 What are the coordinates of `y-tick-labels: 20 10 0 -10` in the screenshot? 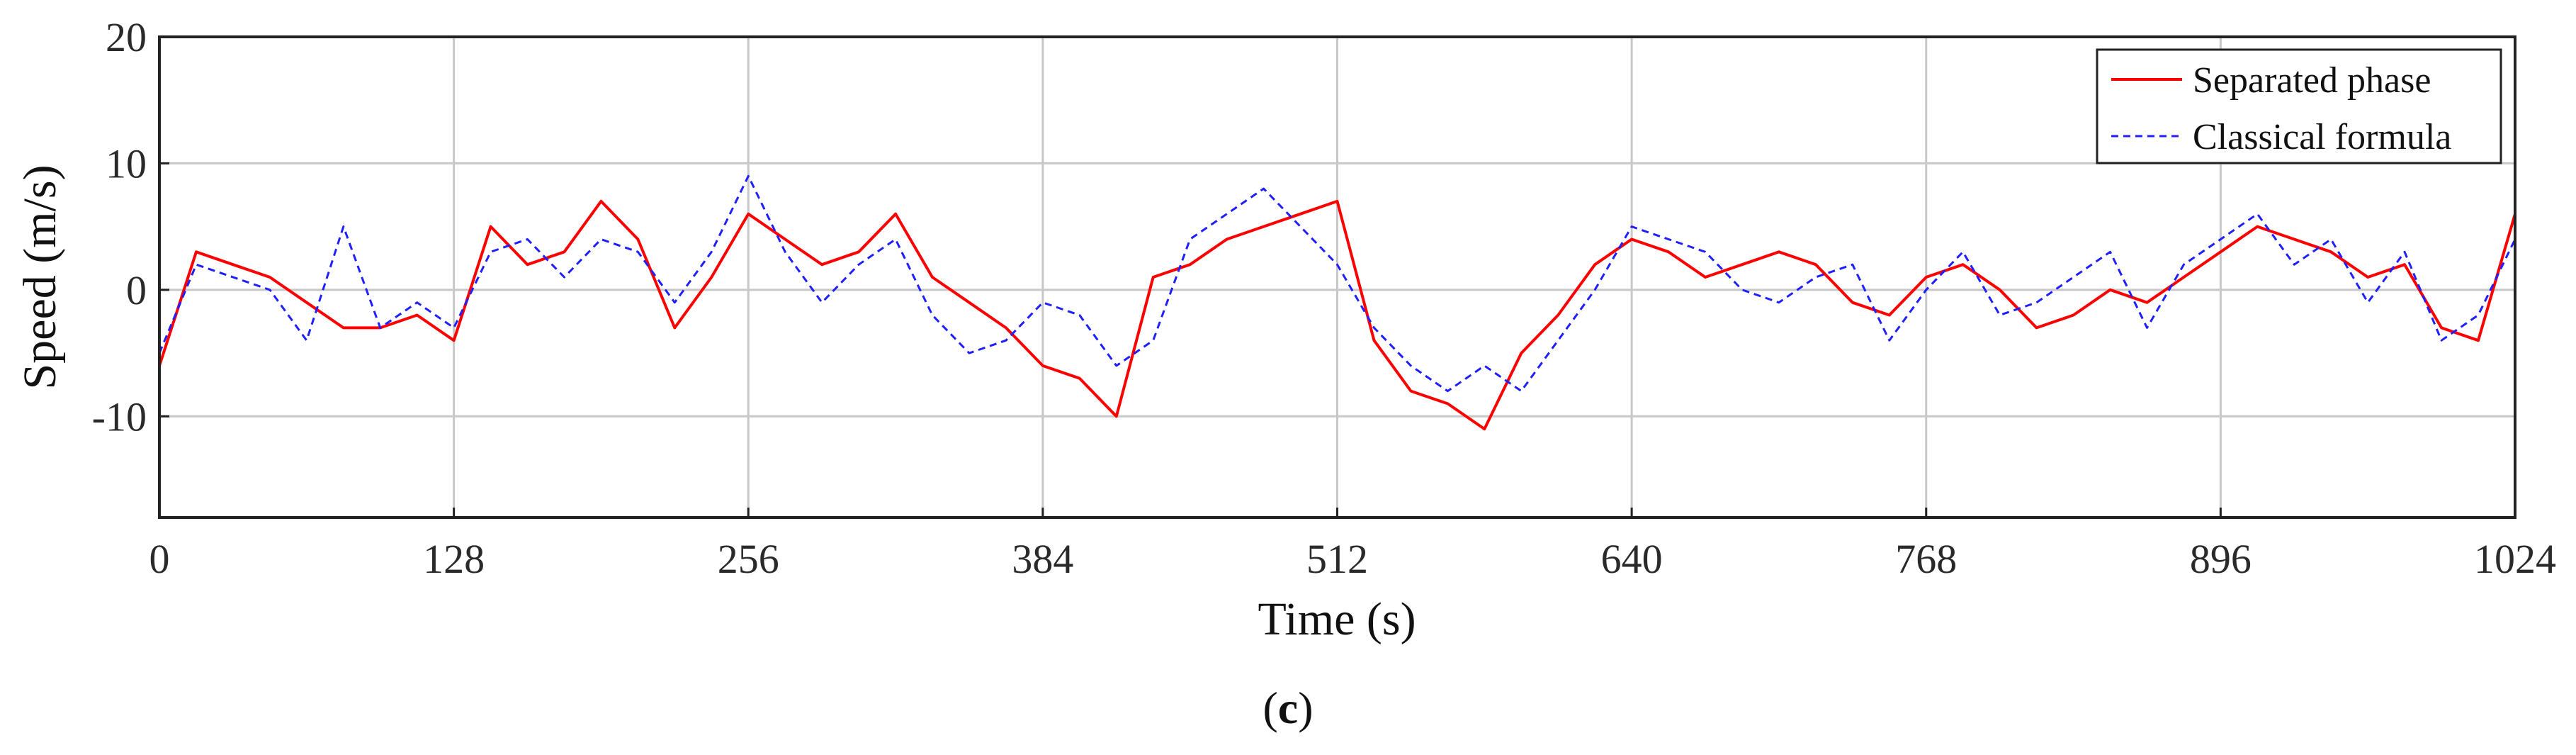 It's located at (120, 227).